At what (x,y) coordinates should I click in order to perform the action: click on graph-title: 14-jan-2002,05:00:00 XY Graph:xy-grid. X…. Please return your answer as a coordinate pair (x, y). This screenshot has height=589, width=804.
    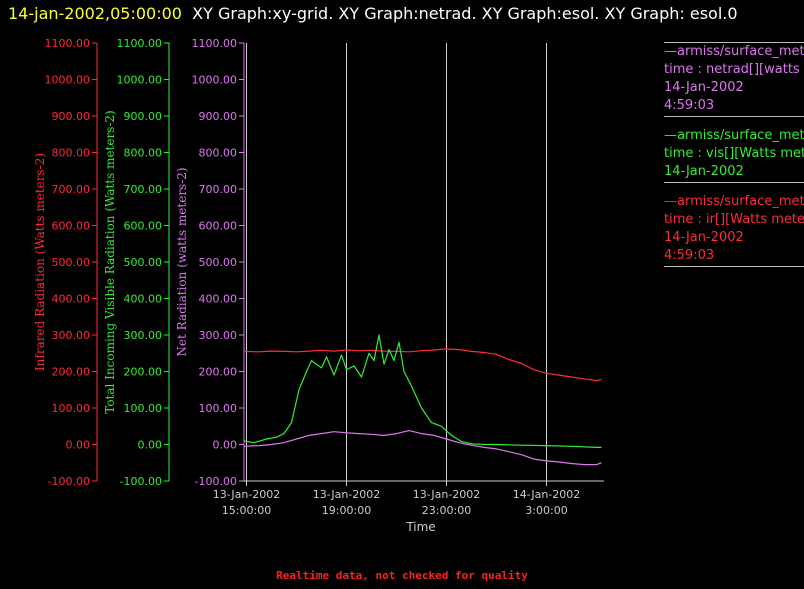
    Looking at the image, I should click on (388, 13).